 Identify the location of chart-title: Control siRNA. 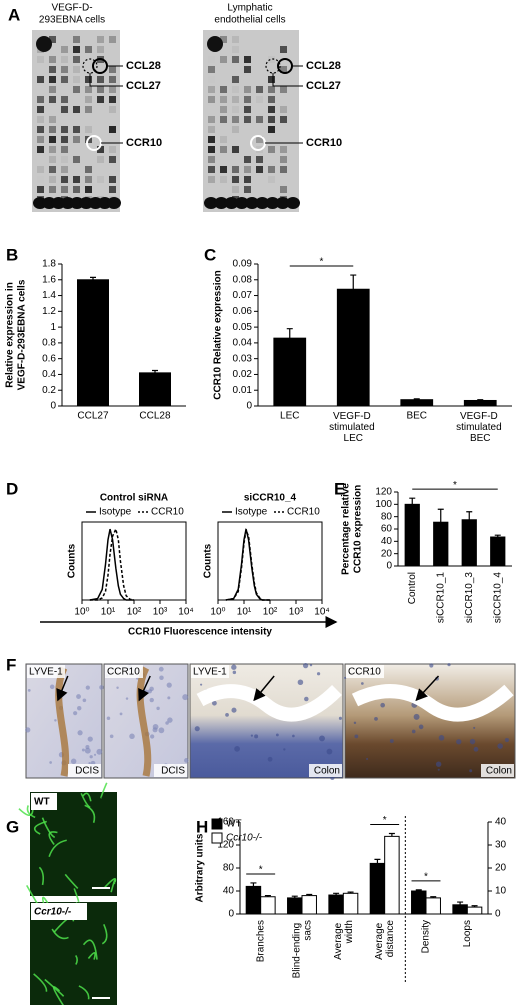
(134, 498).